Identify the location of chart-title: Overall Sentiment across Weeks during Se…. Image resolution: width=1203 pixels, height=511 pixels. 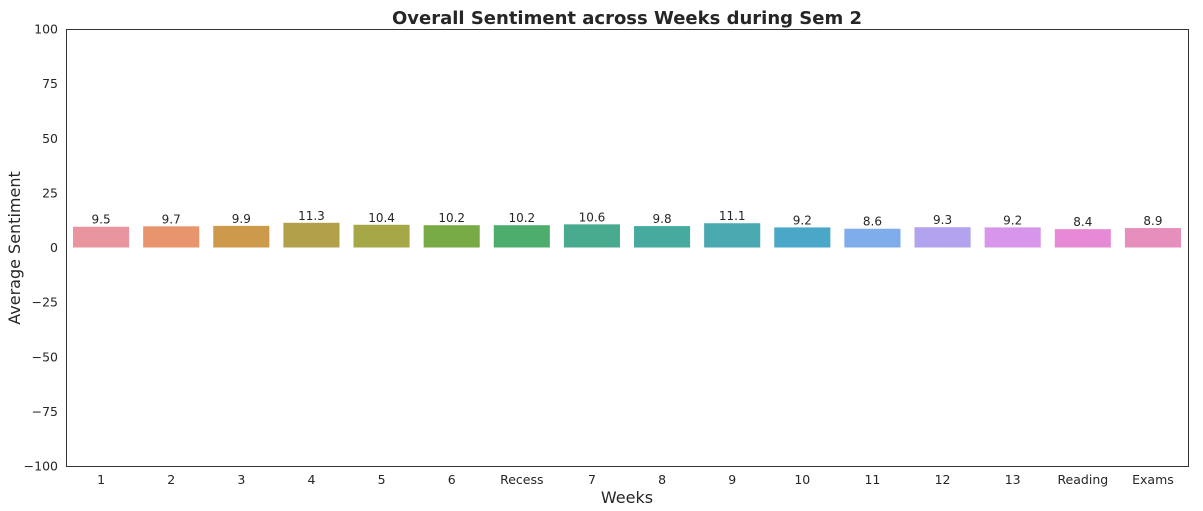
(627, 18).